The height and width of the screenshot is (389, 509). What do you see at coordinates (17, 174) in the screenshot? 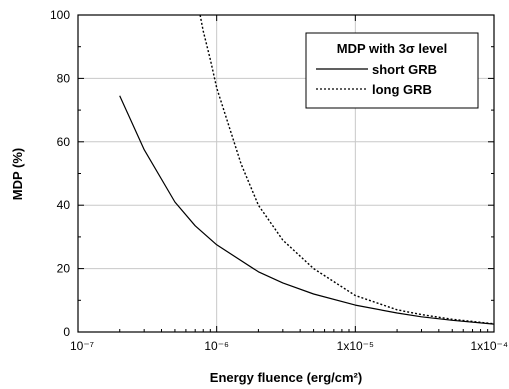
I see `y-axis-title: MDP (%)` at bounding box center [17, 174].